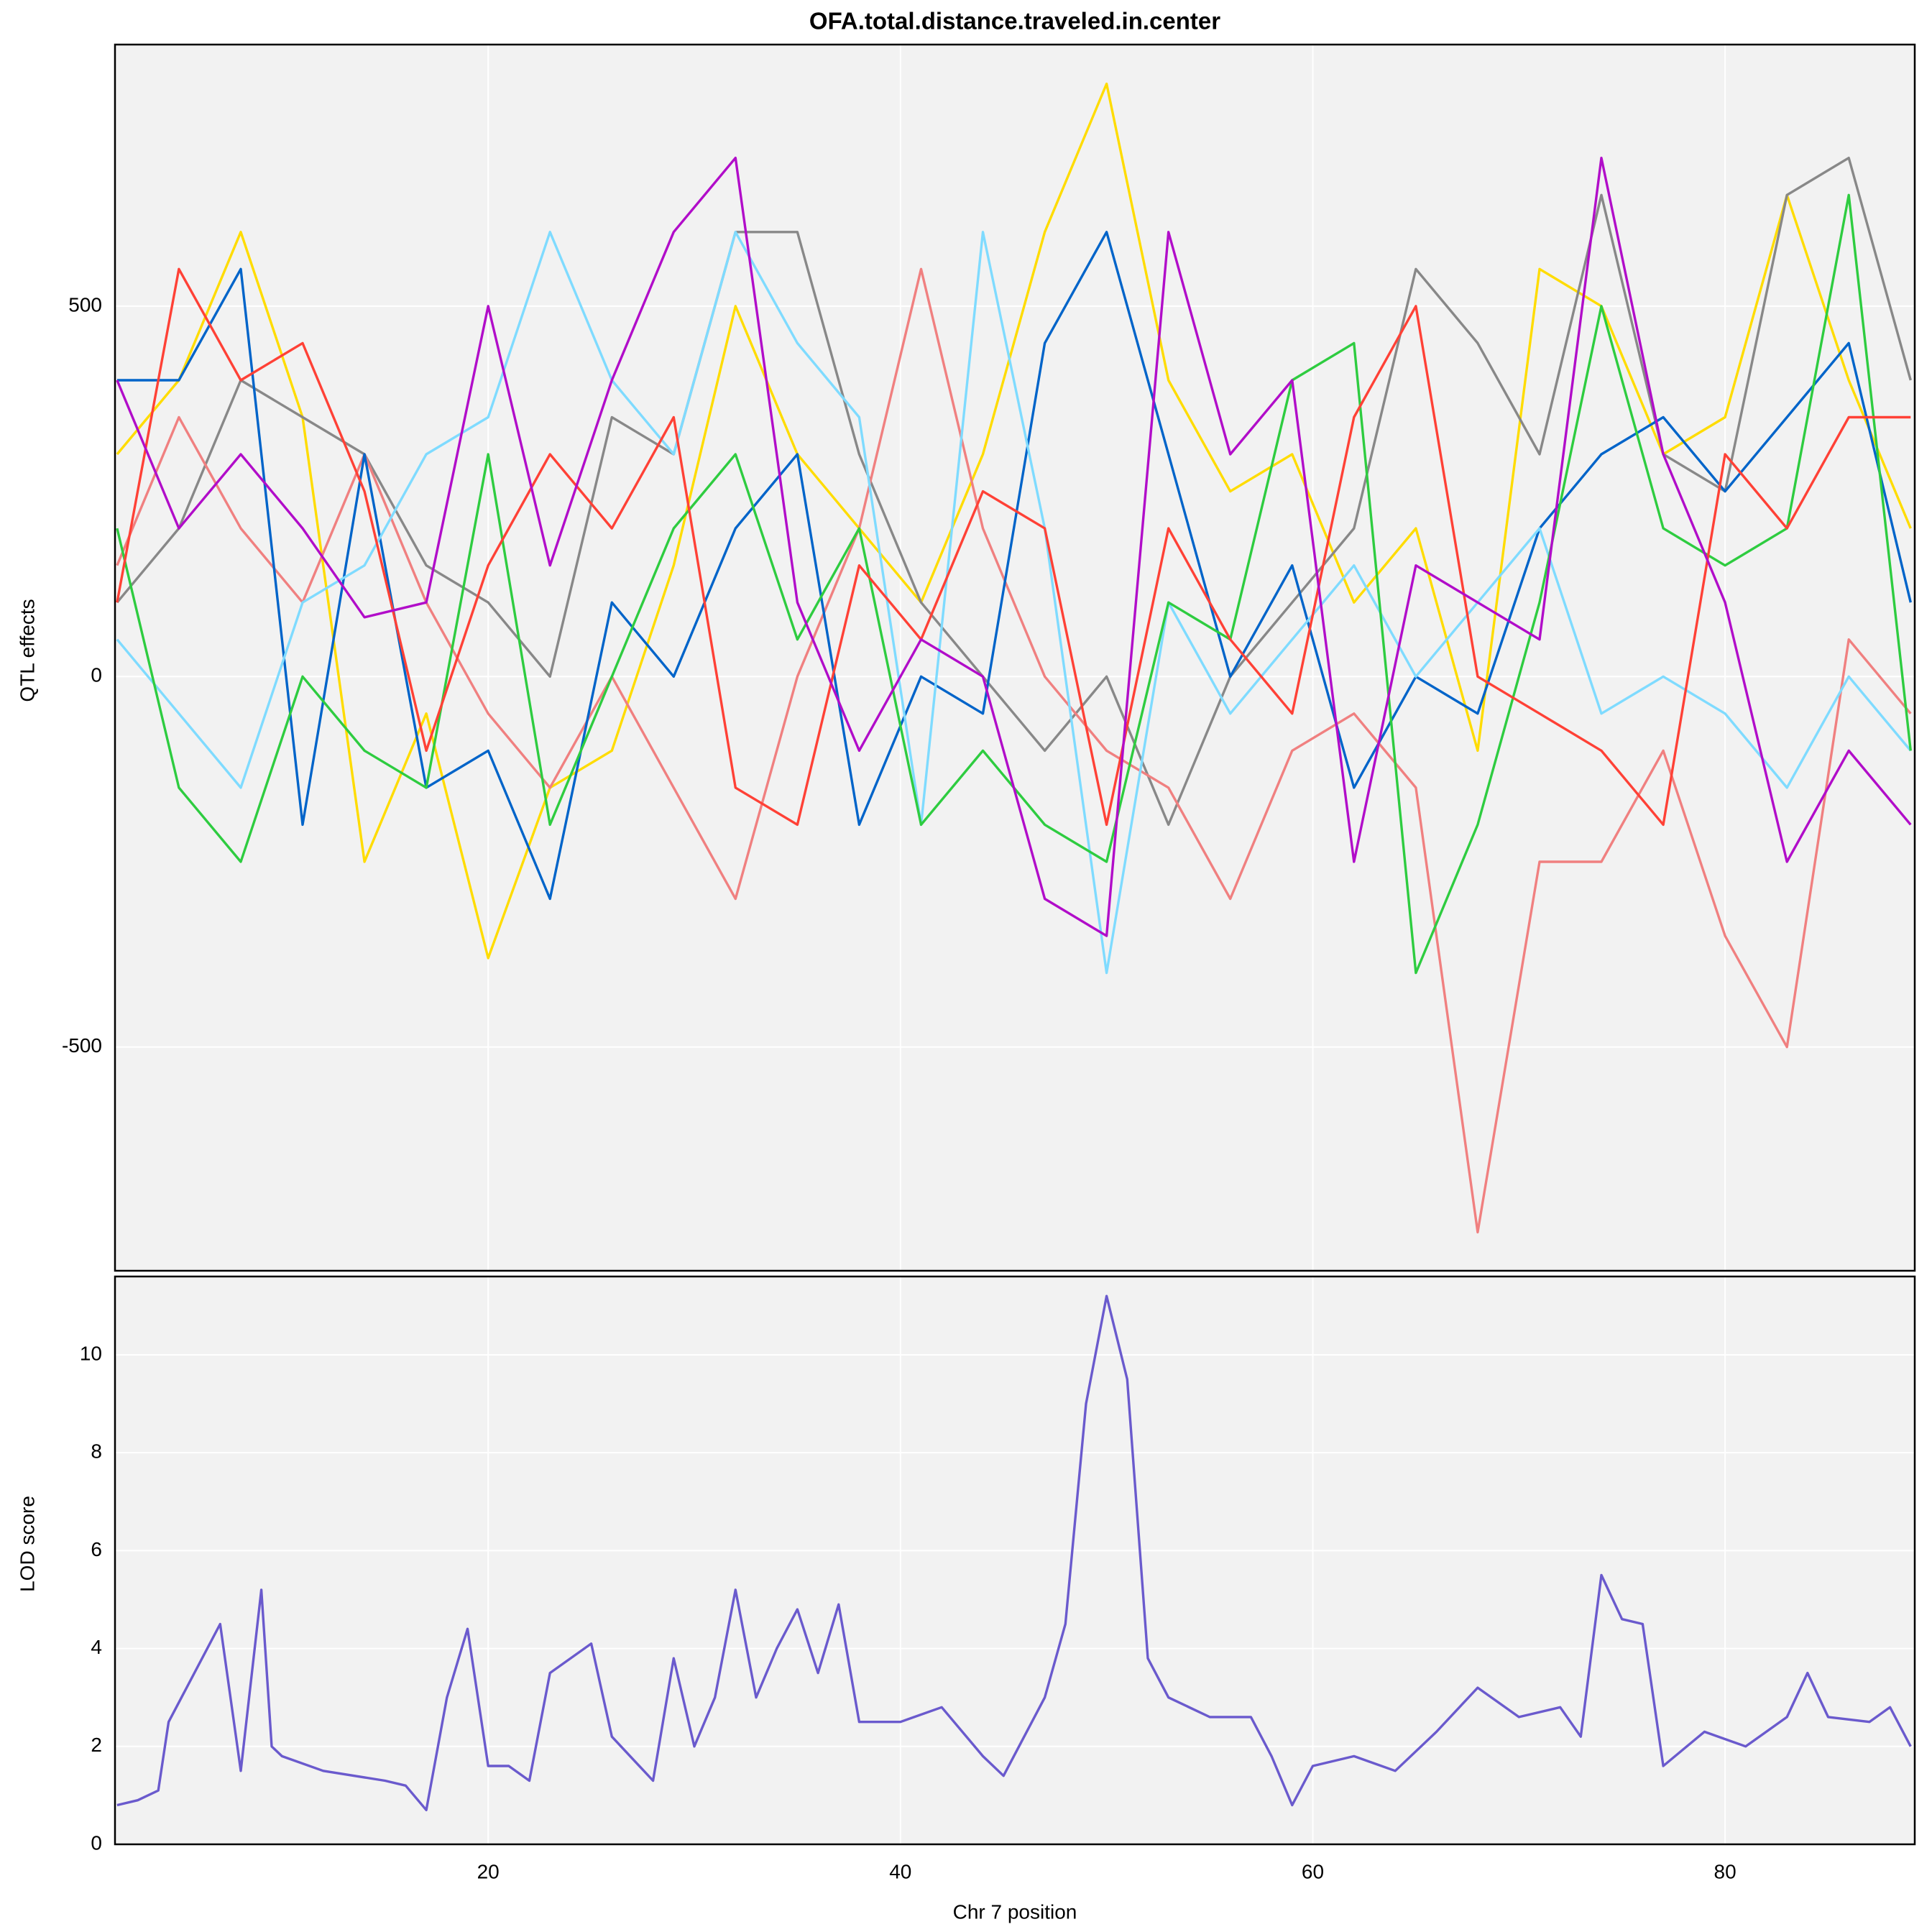  What do you see at coordinates (27, 650) in the screenshot?
I see `y-axis-label: QTL effects` at bounding box center [27, 650].